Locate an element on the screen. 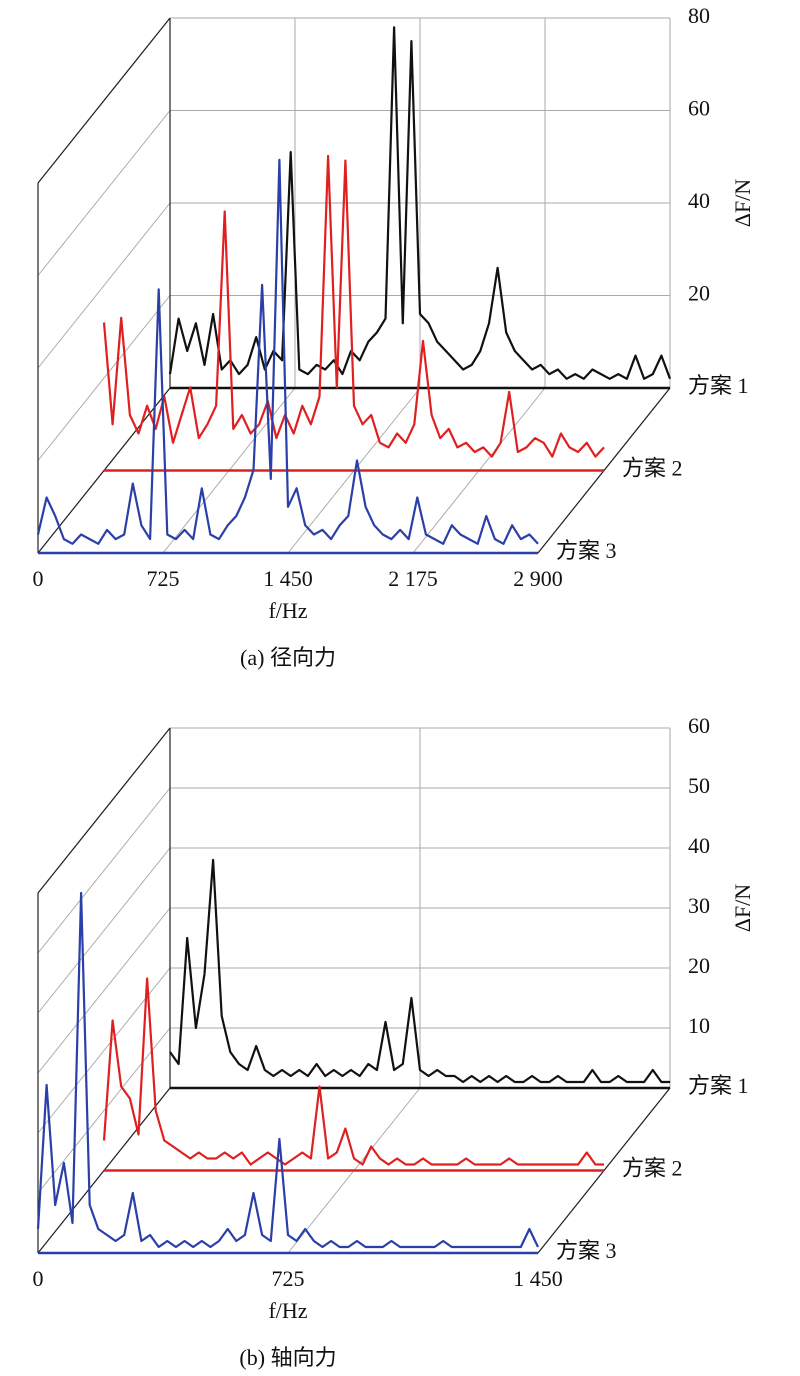 The width and height of the screenshot is (800, 1376). chart-title: (a) 径向力 is located at coordinates (288, 657).